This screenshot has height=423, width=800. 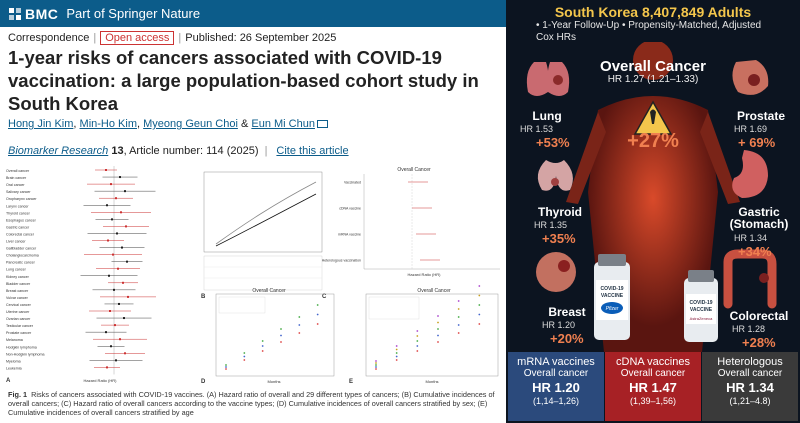 I want to click on panel-c-xlabel: Hazard Ratio (HR), so click(x=425, y=274).